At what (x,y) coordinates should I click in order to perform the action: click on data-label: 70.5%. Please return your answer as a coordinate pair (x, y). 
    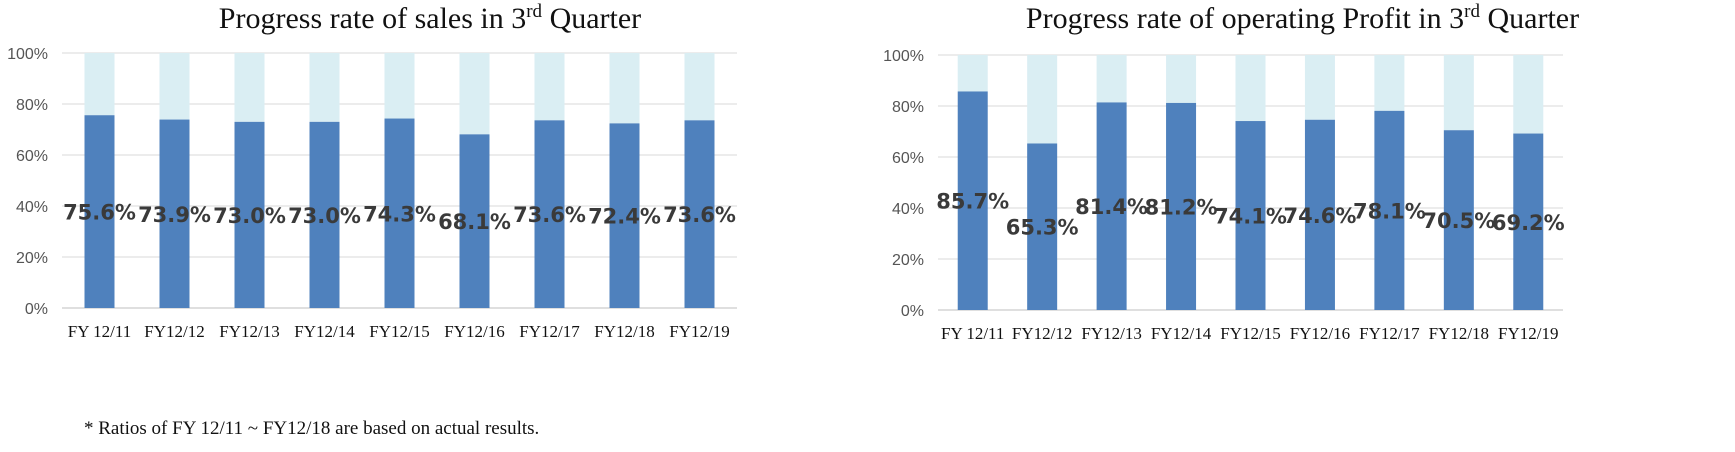
    Looking at the image, I should click on (1458, 221).